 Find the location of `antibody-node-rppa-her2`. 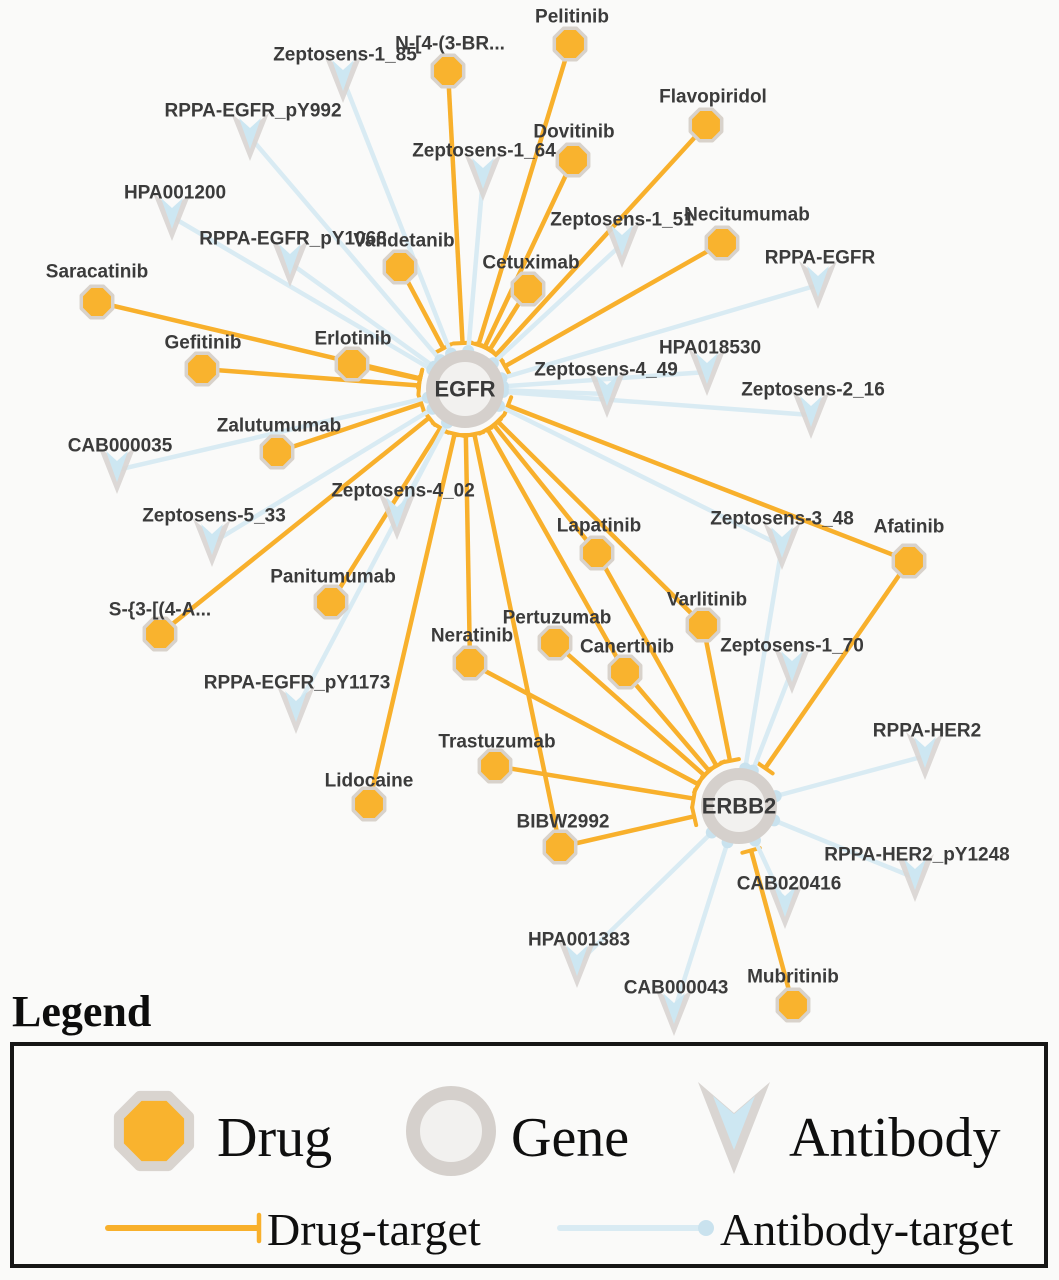

antibody-node-rppa-her2 is located at coordinates (925, 756).